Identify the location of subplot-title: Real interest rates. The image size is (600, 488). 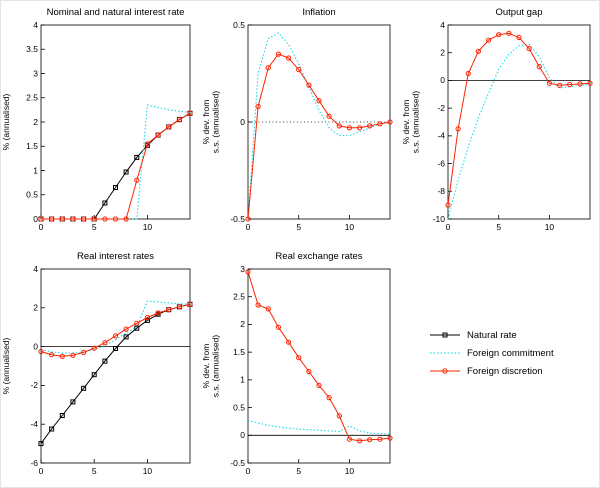
(115, 256).